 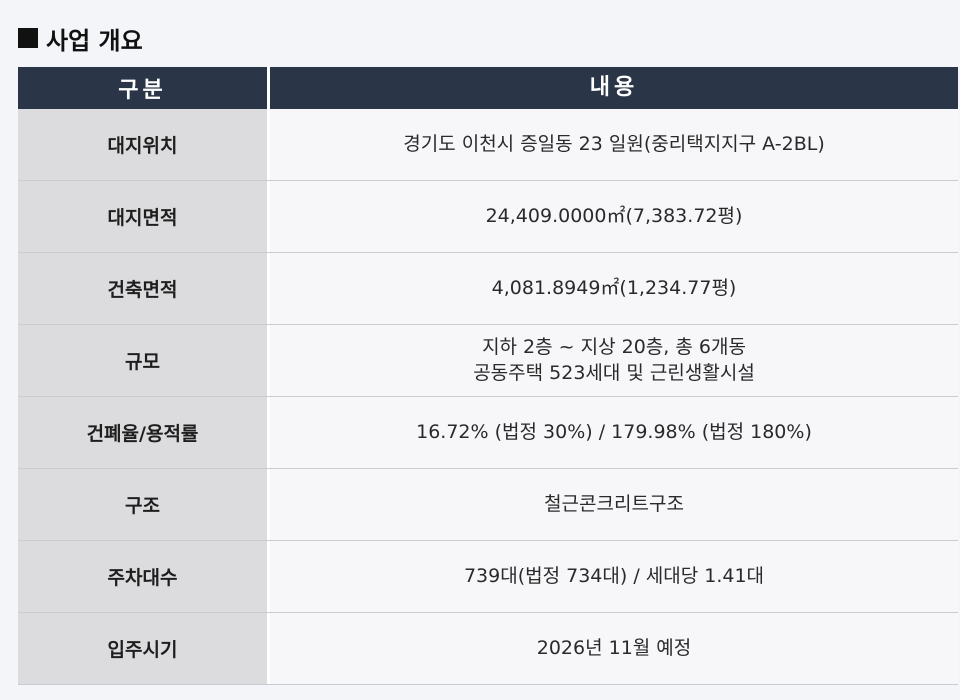 What do you see at coordinates (144, 360) in the screenshot?
I see `row-label: 규모` at bounding box center [144, 360].